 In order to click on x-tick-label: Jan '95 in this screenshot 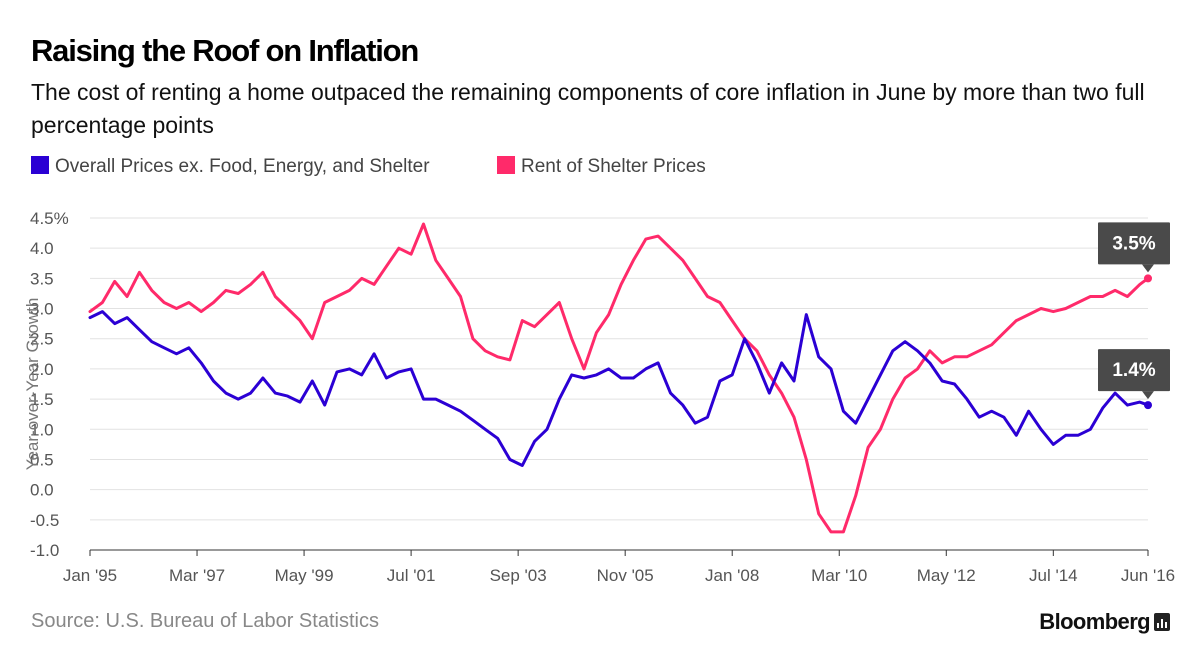, I will do `click(90, 575)`.